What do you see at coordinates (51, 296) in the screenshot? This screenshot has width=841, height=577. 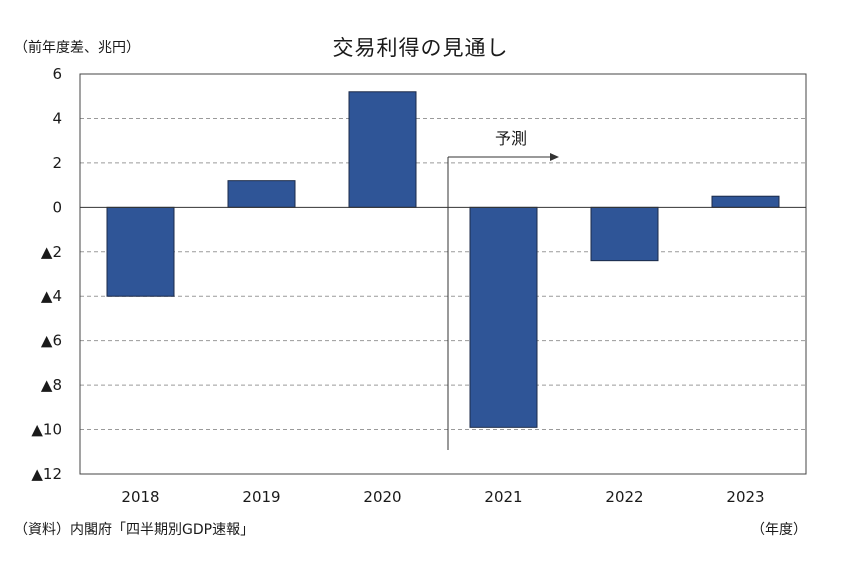 I see `y-tick-label: ▲4` at bounding box center [51, 296].